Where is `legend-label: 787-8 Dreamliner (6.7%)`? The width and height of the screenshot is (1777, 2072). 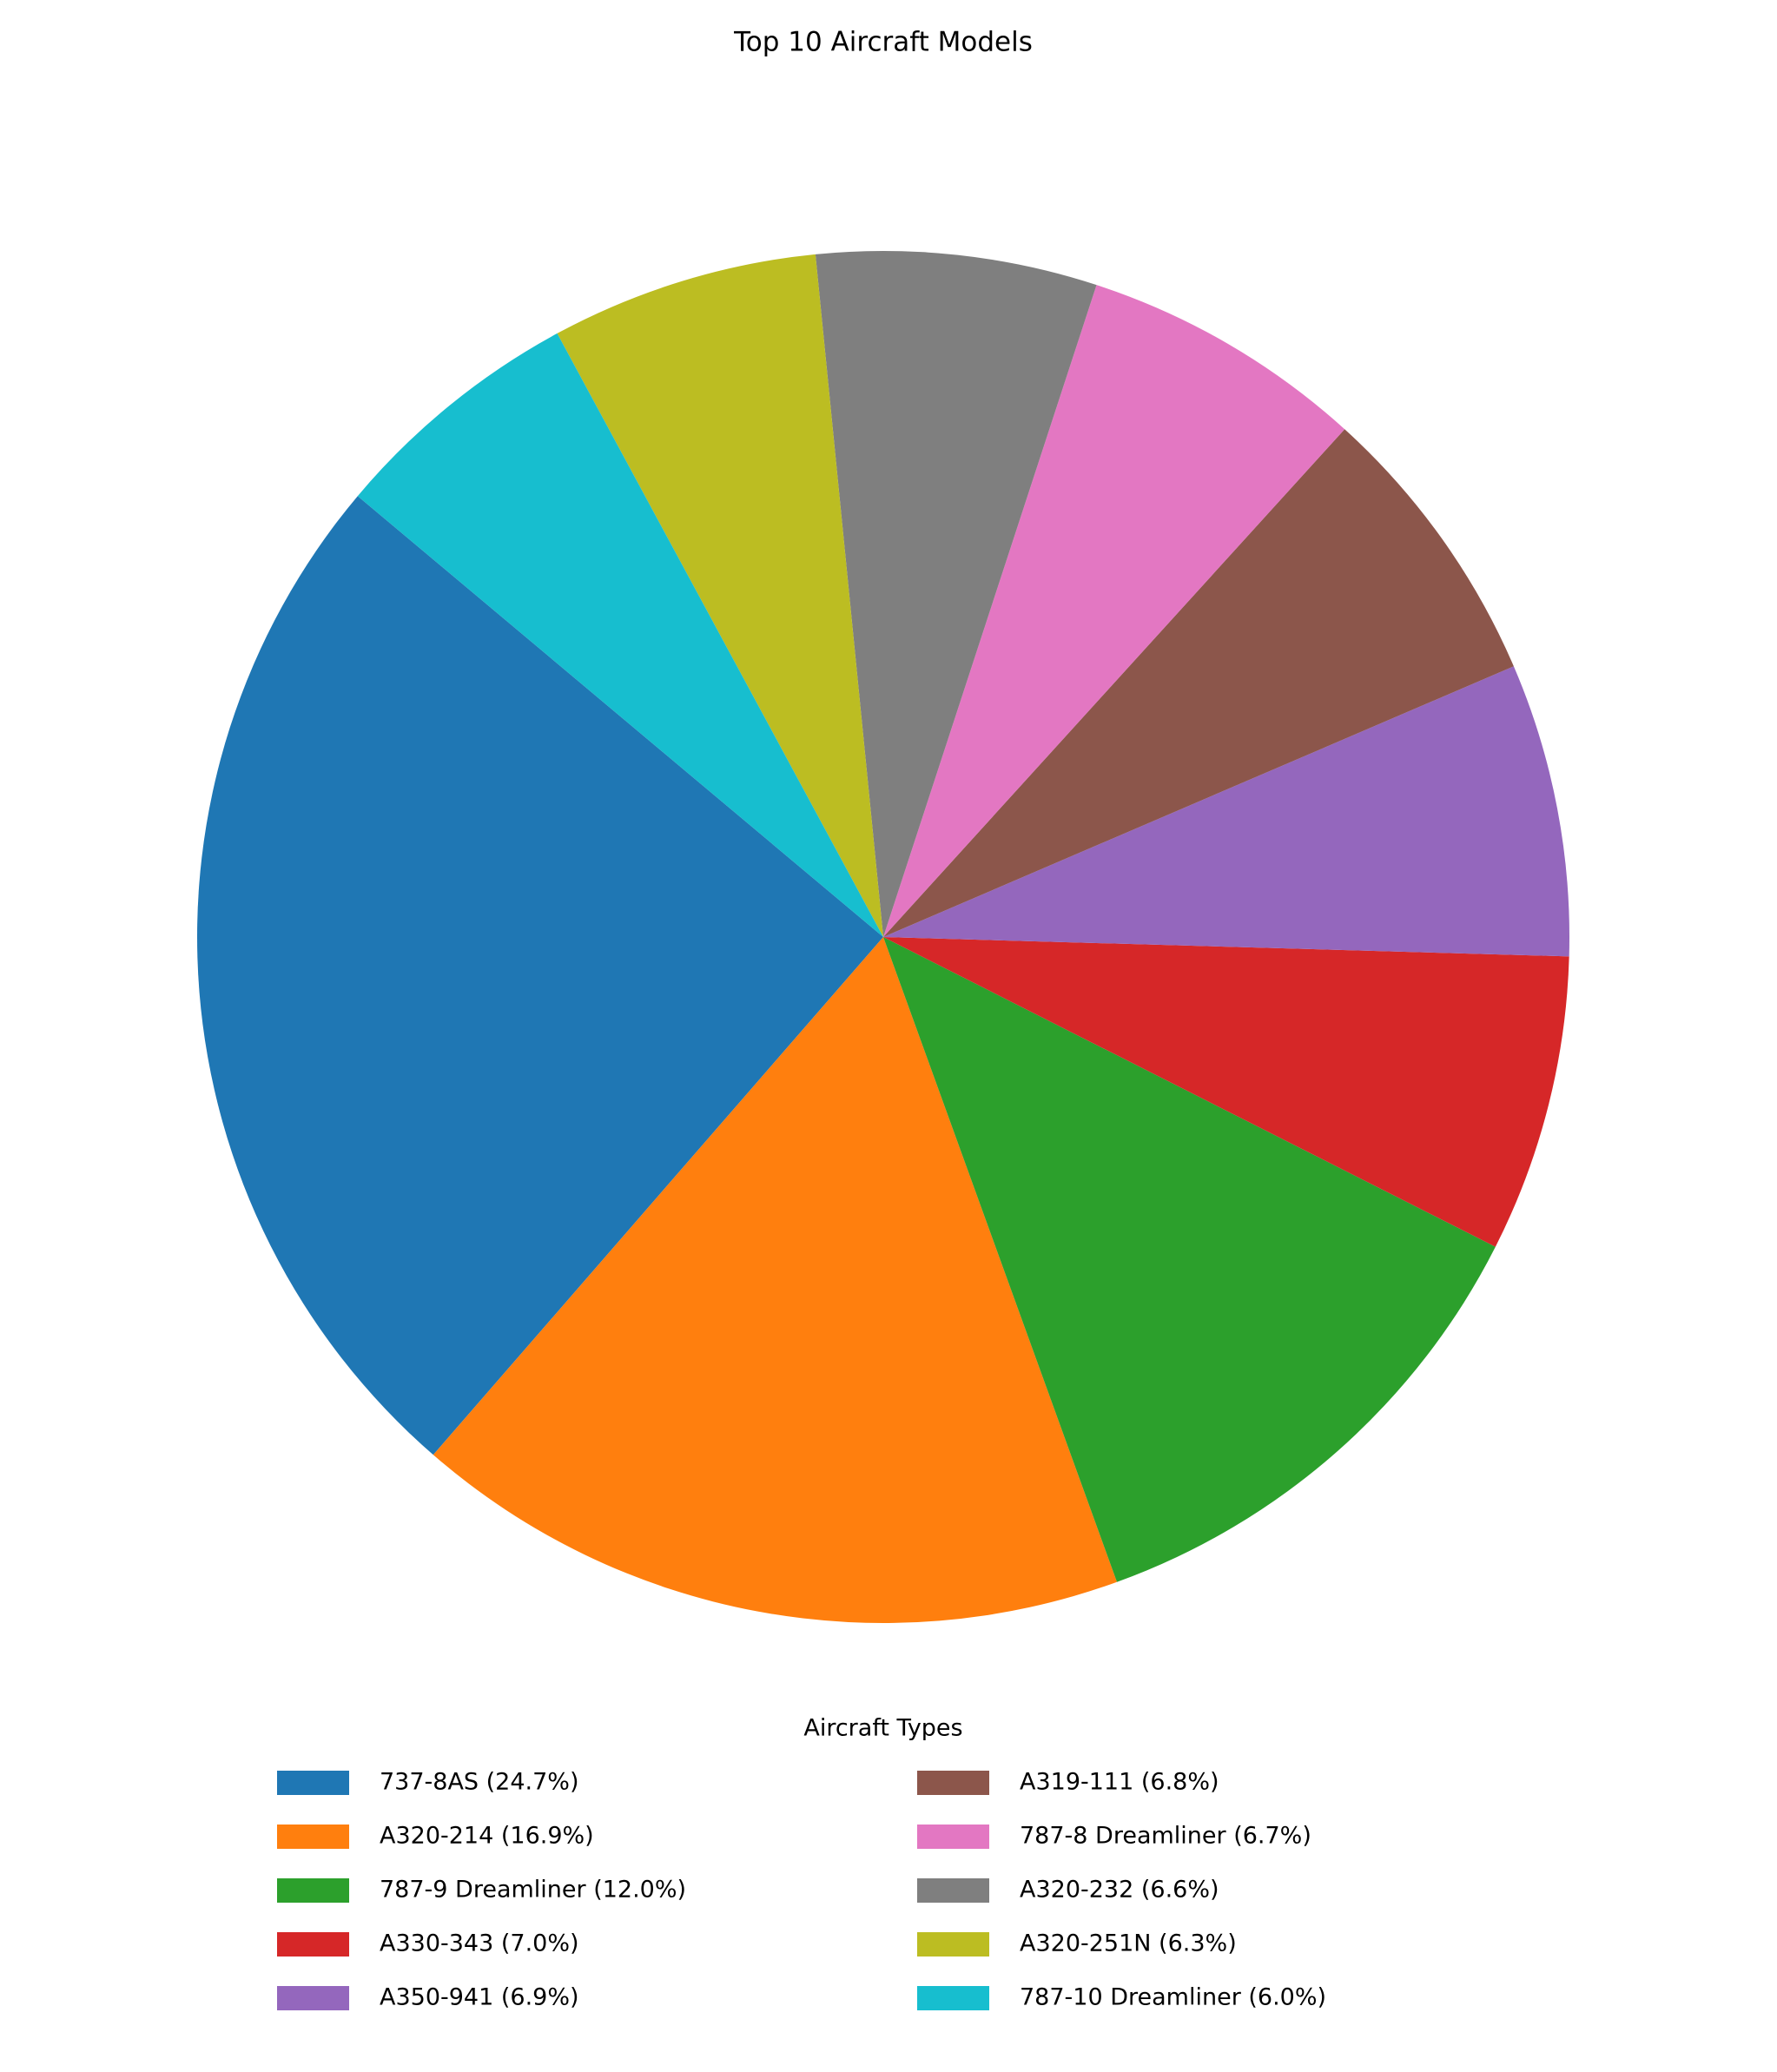 legend-label: 787-8 Dreamliner (6.7%) is located at coordinates (1166, 1836).